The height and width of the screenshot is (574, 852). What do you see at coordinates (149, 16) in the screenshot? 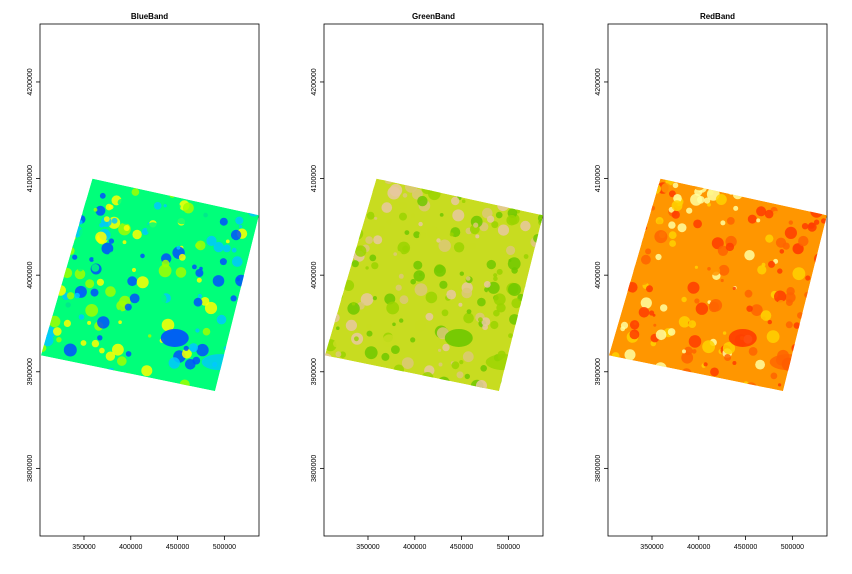
I see `panel-title: BlueBand` at bounding box center [149, 16].